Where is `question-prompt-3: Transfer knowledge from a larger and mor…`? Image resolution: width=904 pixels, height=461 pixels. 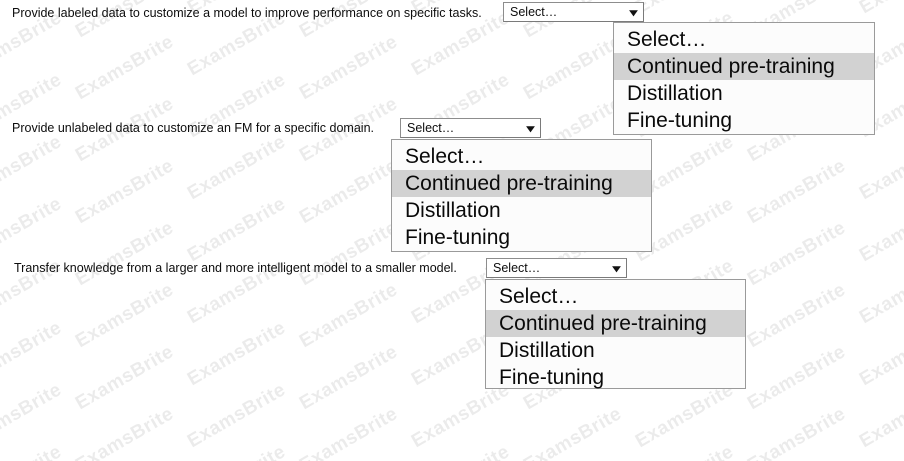
question-prompt-3: Transfer knowledge from a larger and mor… is located at coordinates (235, 268).